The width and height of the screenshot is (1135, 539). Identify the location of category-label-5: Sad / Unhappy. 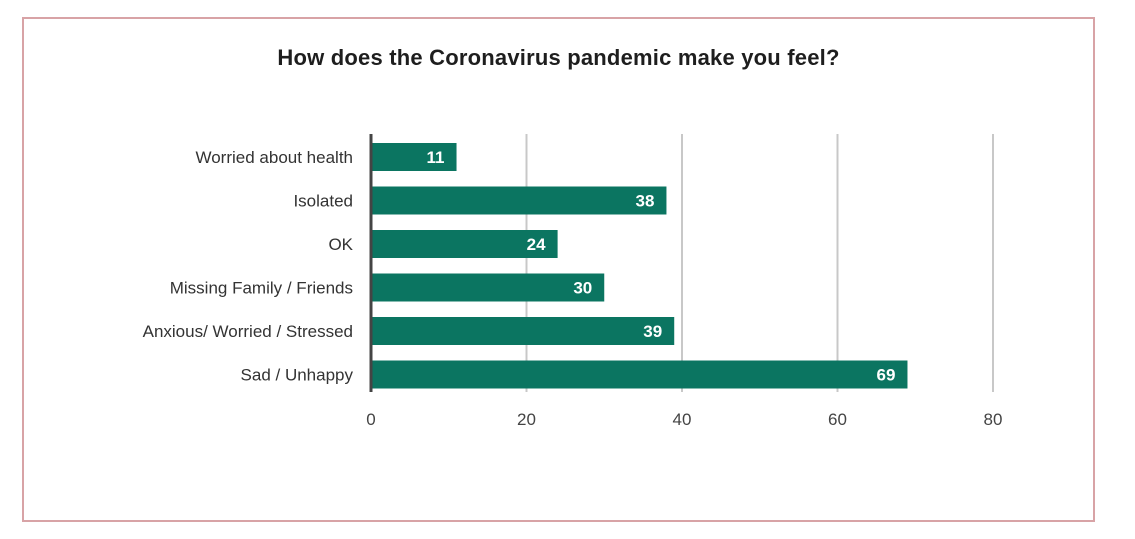
(297, 375).